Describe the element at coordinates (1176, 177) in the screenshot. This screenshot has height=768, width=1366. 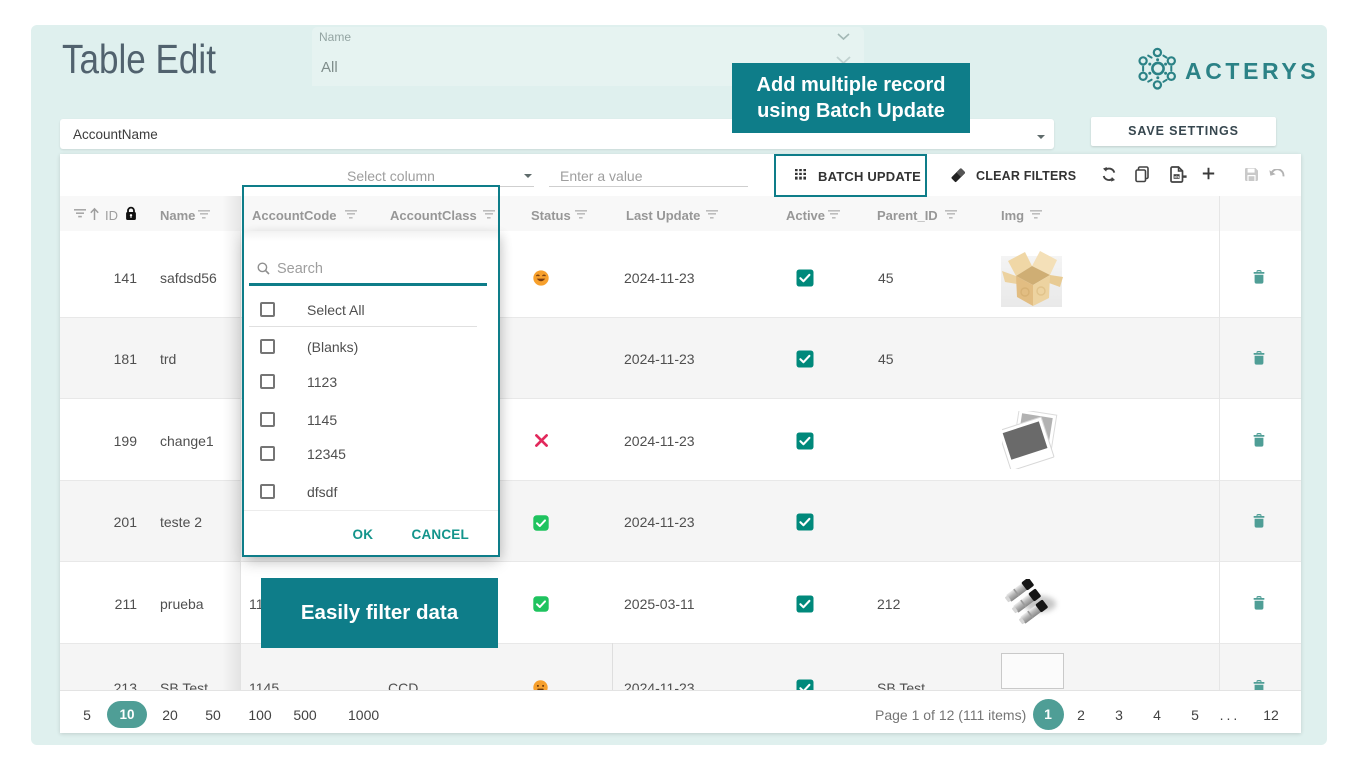
I see `svg-text: xls` at that location.